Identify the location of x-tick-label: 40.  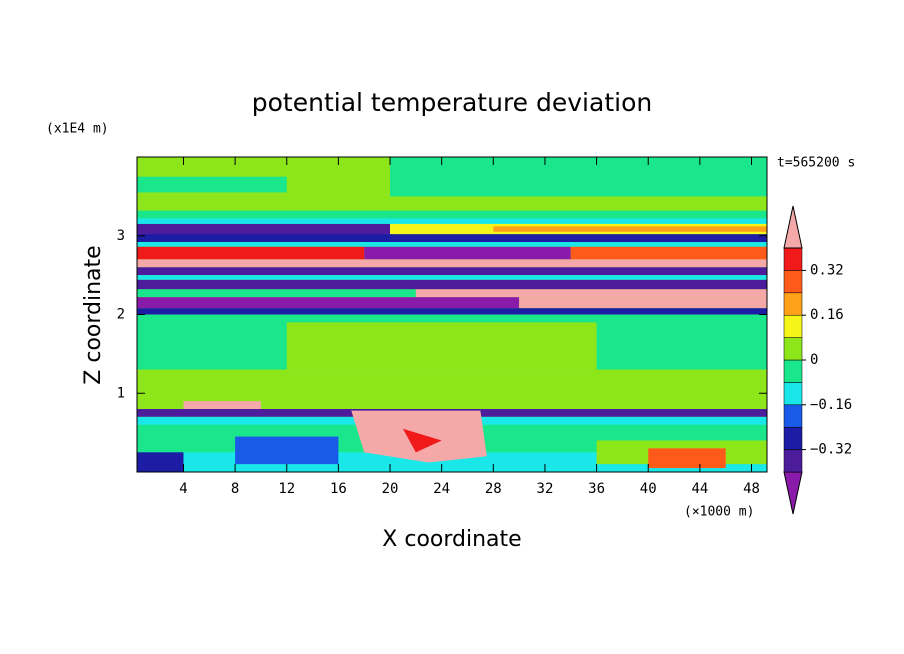
(648, 489).